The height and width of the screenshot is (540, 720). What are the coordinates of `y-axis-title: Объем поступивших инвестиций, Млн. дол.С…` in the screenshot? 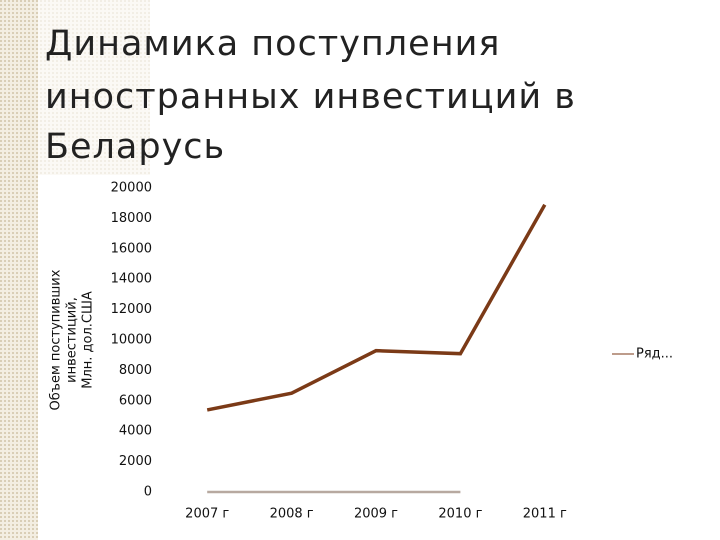 It's located at (72, 339).